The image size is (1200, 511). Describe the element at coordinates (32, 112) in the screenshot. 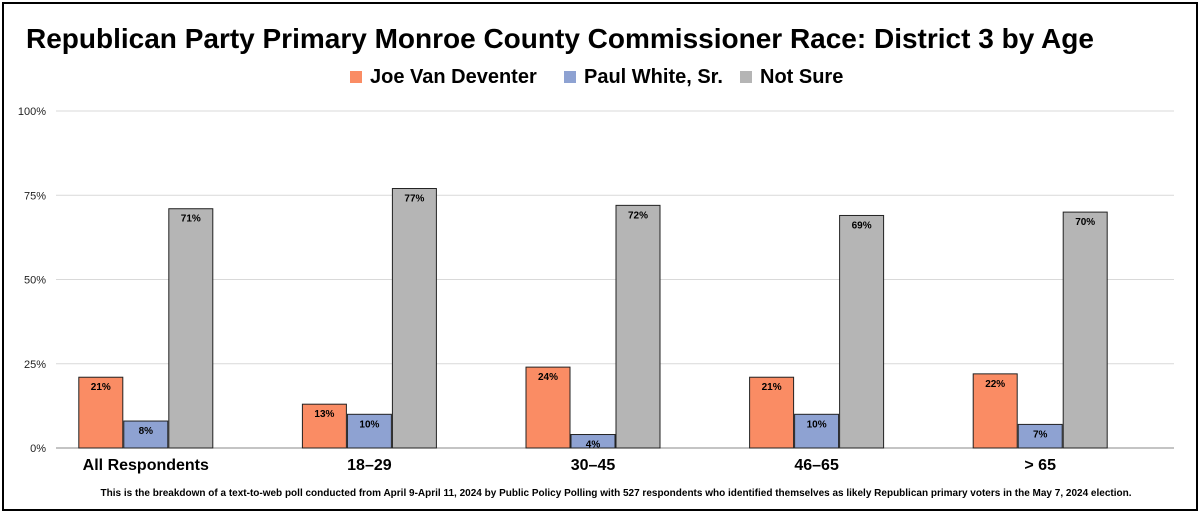

I see `y-tick-label: 100%` at that location.